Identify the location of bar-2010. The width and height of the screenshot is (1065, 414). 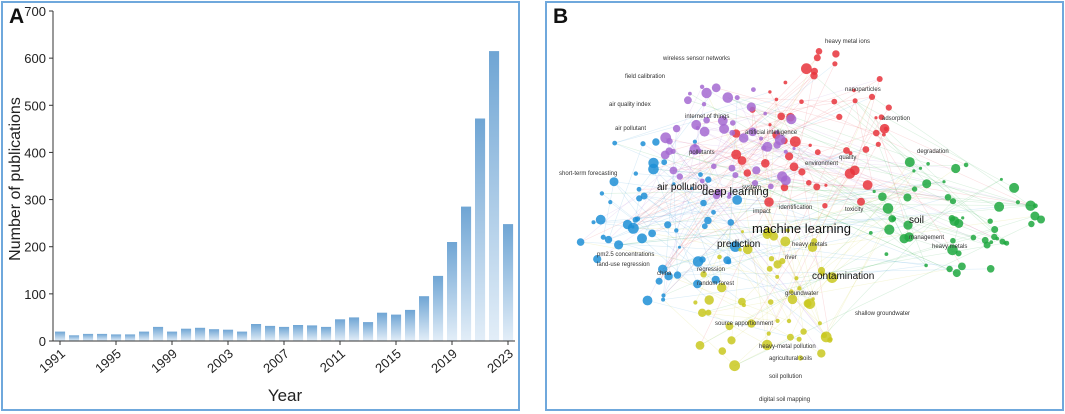
(326, 334).